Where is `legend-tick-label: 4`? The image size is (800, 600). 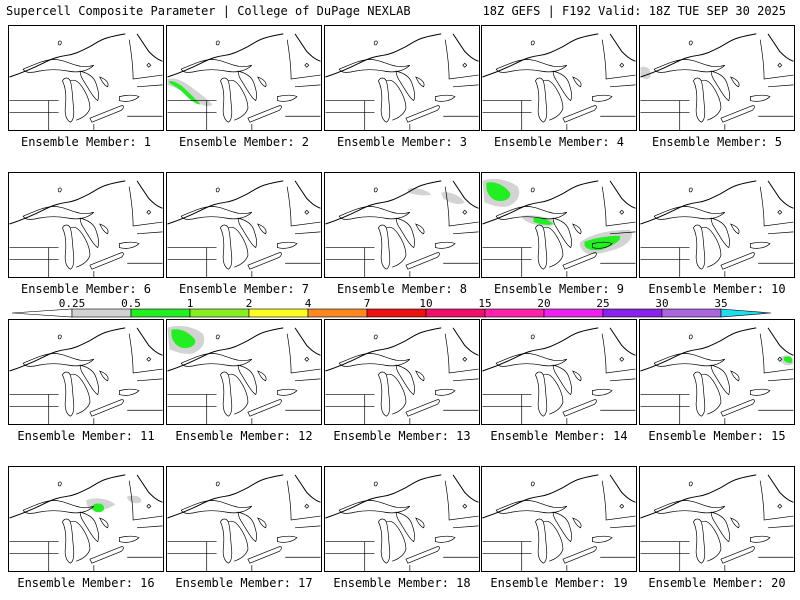 legend-tick-label: 4 is located at coordinates (308, 303).